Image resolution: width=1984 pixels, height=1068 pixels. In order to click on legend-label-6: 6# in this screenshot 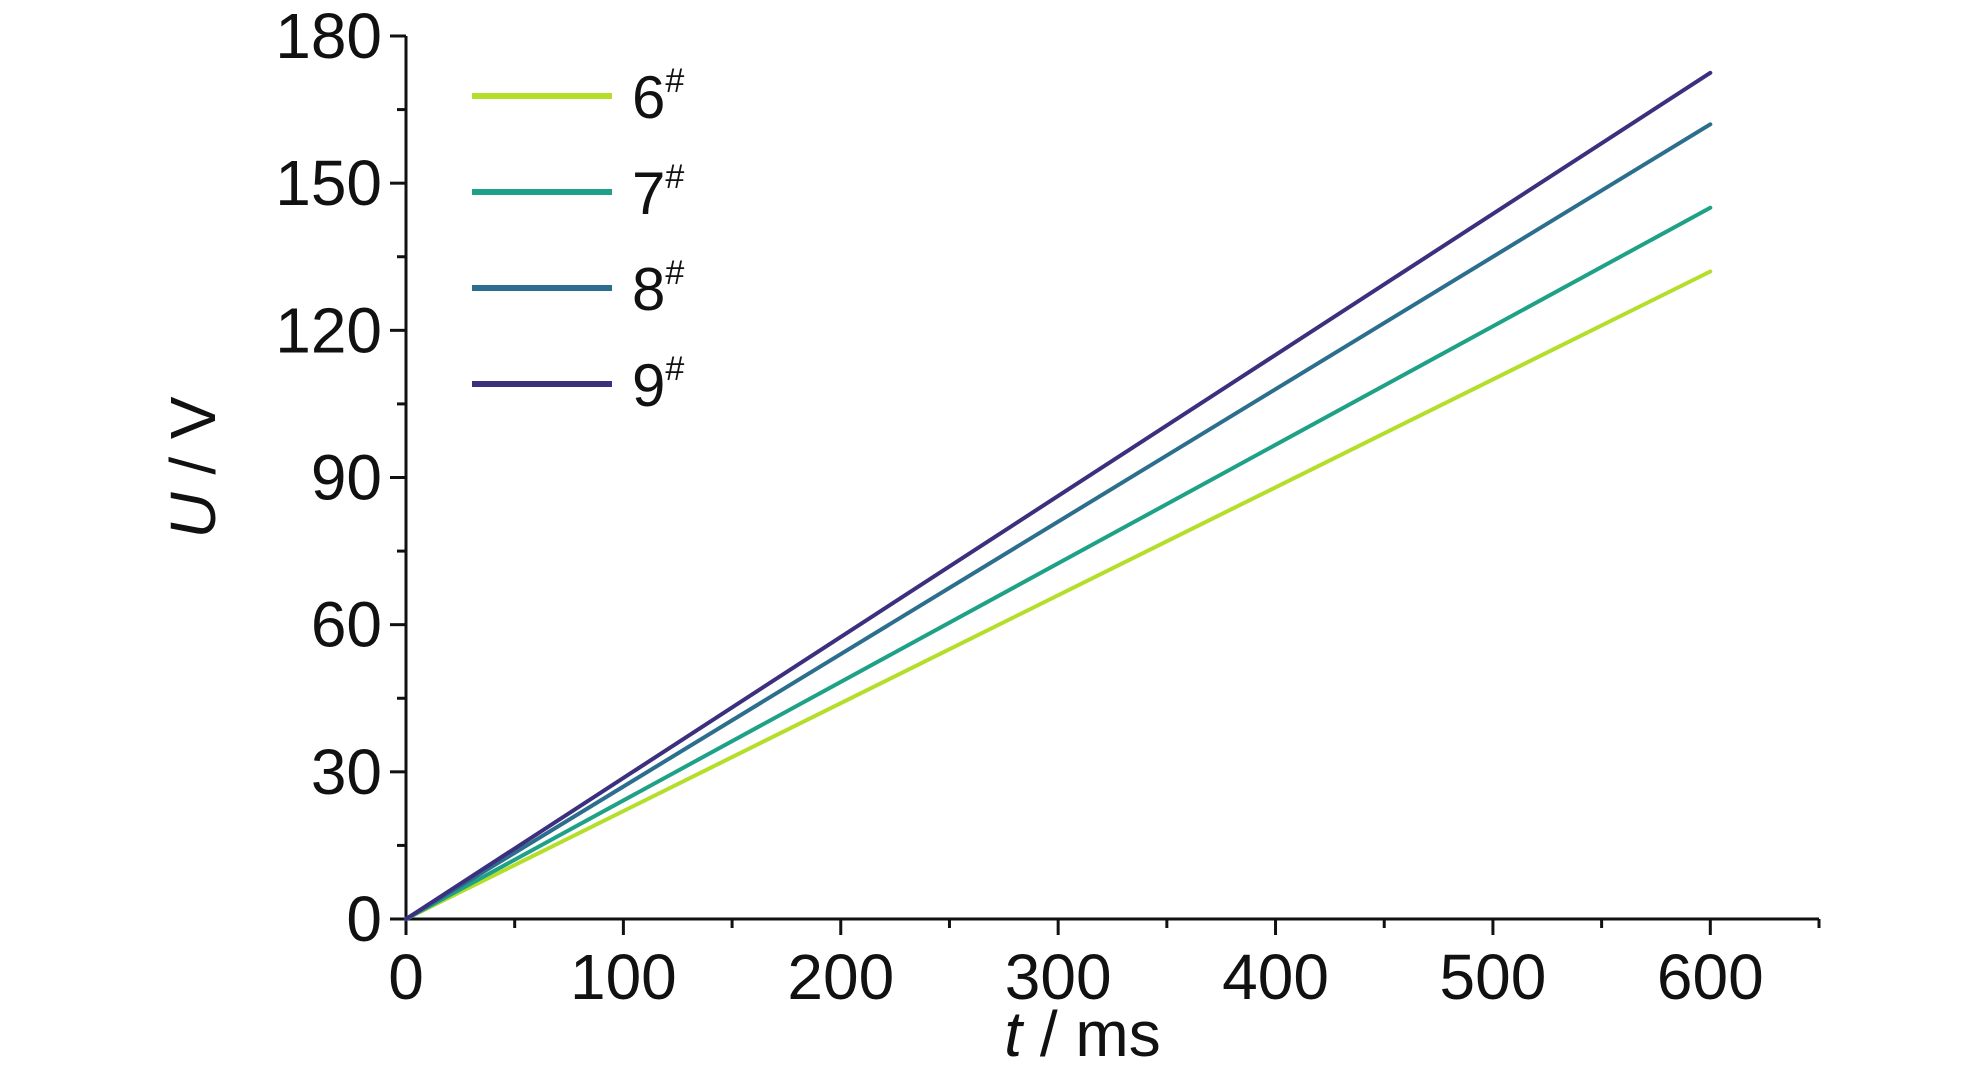, I will do `click(658, 96)`.